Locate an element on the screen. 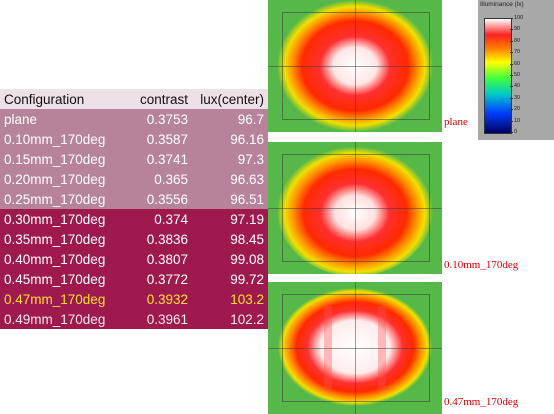 The width and height of the screenshot is (554, 414). table-row: 0.47mm_170deg 0.3932 103.2 is located at coordinates (134, 299).